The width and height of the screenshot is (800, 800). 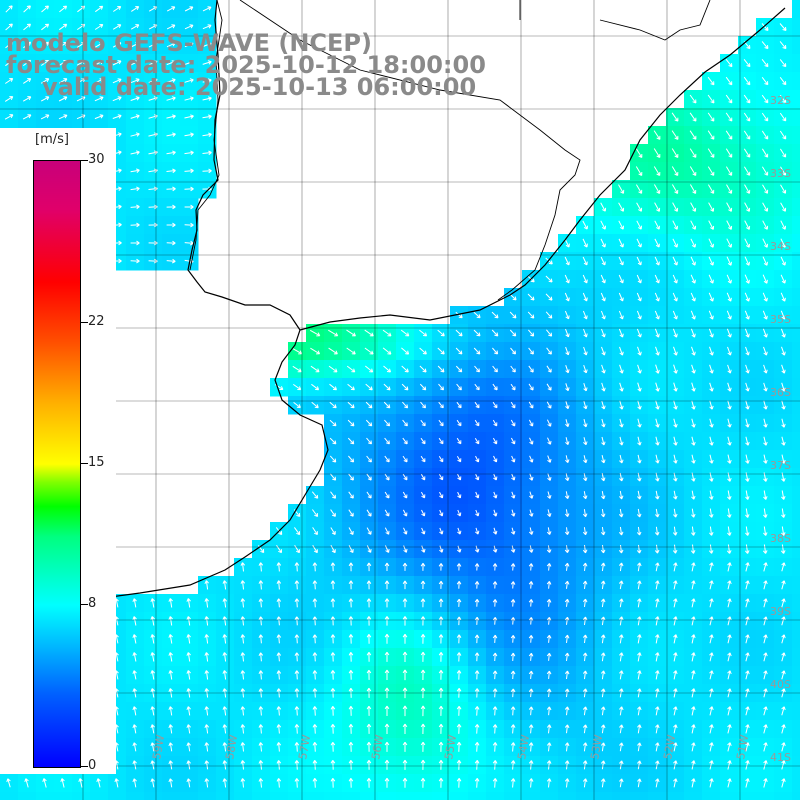 What do you see at coordinates (58, 451) in the screenshot?
I see `colorbar-legend: [m/s] 0 8 15 22 30` at bounding box center [58, 451].